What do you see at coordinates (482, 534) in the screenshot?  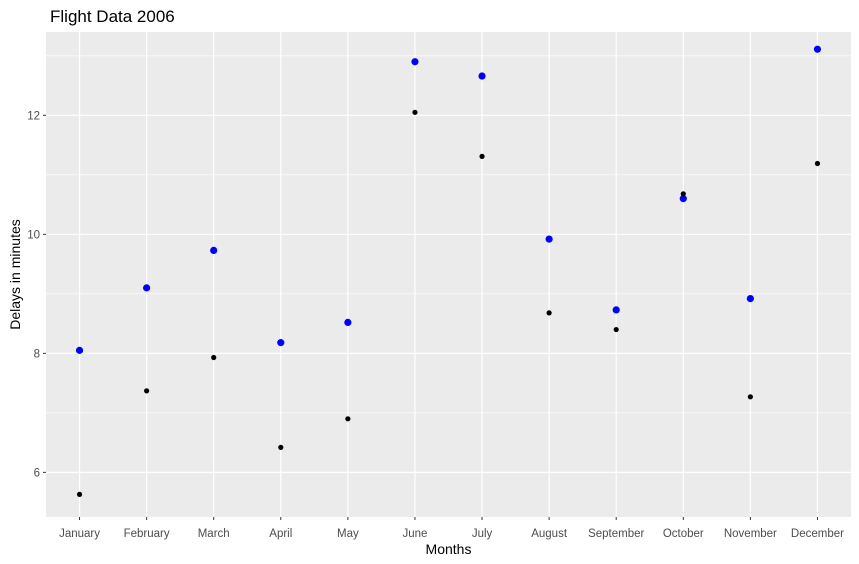 I see `x-tick-label: July` at bounding box center [482, 534].